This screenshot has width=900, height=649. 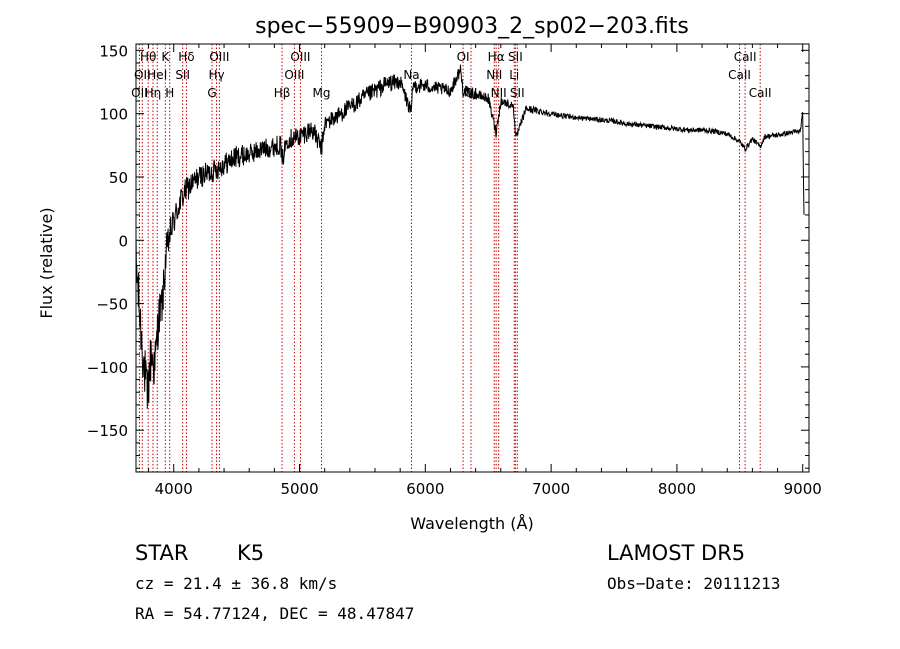 I want to click on spectral-line-label: Na, so click(x=411, y=75).